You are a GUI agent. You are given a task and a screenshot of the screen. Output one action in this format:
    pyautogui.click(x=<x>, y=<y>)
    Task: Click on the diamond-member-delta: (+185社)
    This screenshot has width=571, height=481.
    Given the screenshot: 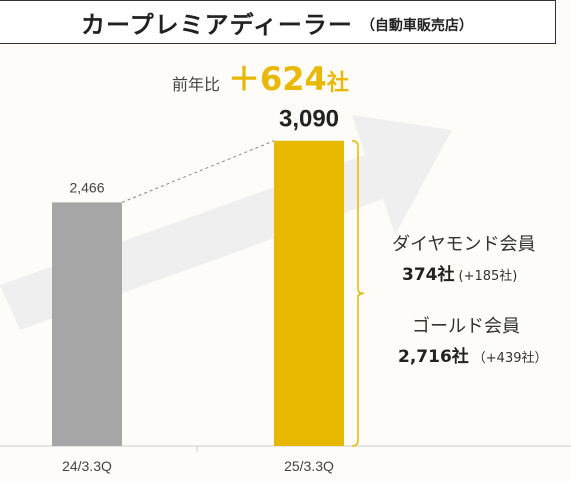 What is the action you would take?
    pyautogui.click(x=488, y=276)
    